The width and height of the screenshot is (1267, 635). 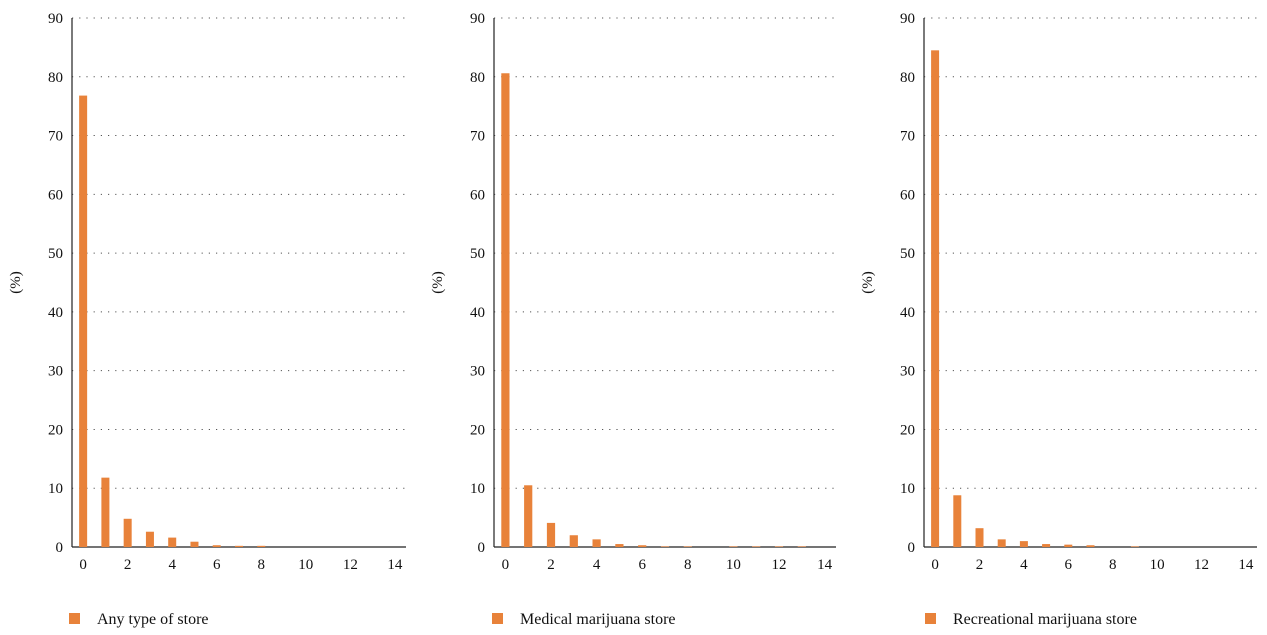 I want to click on legend-label: Any type of store, so click(x=153, y=619).